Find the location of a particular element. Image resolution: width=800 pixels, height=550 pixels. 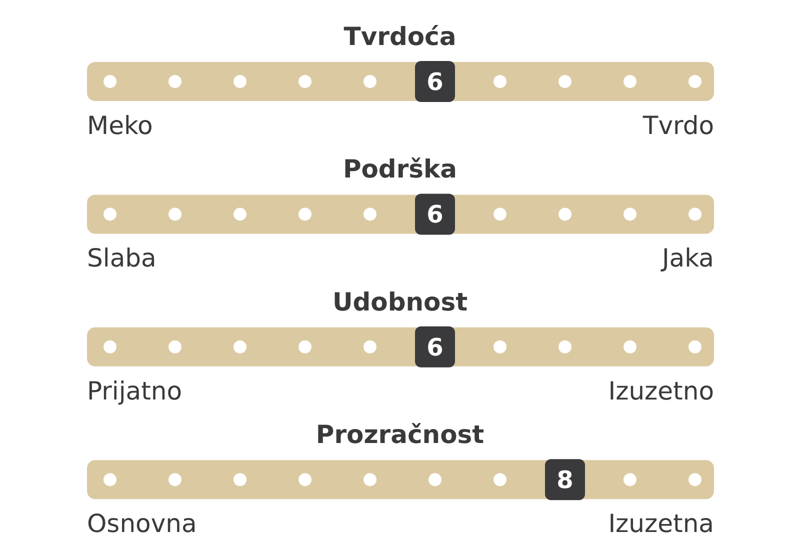

text: Meko is located at coordinates (120, 125).